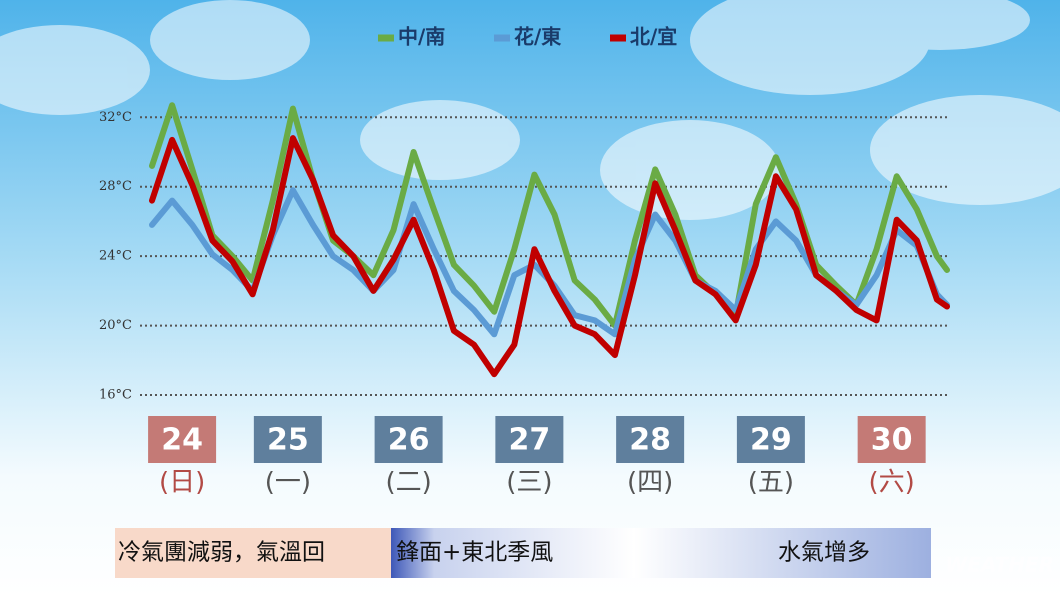 This screenshot has width=1060, height=596. I want to click on day-date: 29, so click(771, 440).